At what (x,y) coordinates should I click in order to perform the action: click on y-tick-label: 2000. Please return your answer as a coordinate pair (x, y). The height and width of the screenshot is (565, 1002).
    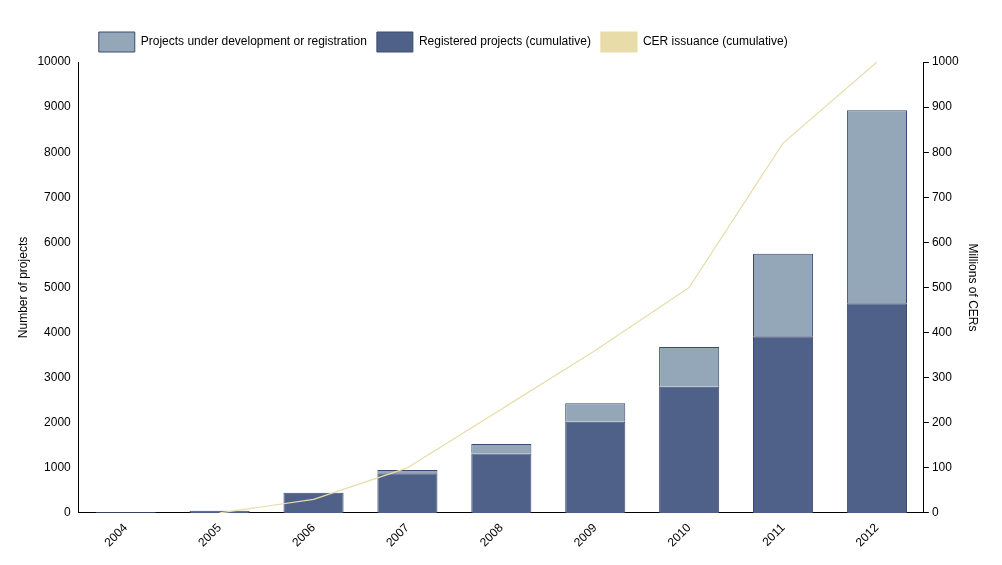
    Looking at the image, I should click on (58, 422).